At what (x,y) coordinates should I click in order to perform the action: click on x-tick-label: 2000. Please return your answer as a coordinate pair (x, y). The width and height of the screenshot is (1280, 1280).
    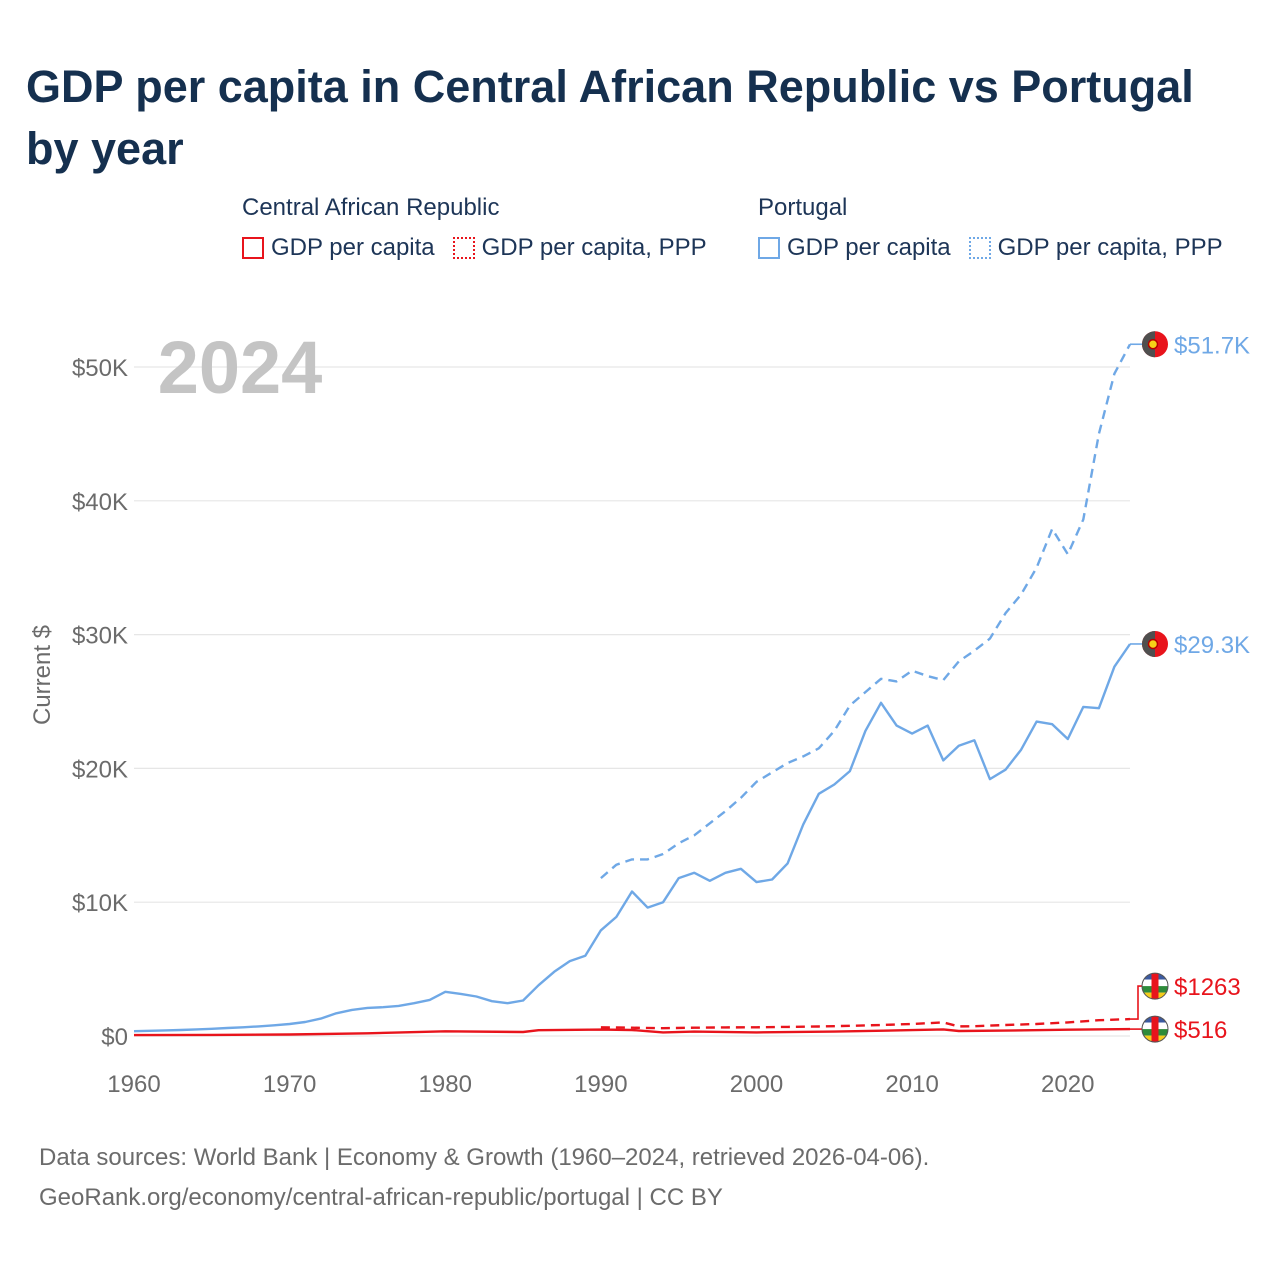
    Looking at the image, I should click on (756, 1084).